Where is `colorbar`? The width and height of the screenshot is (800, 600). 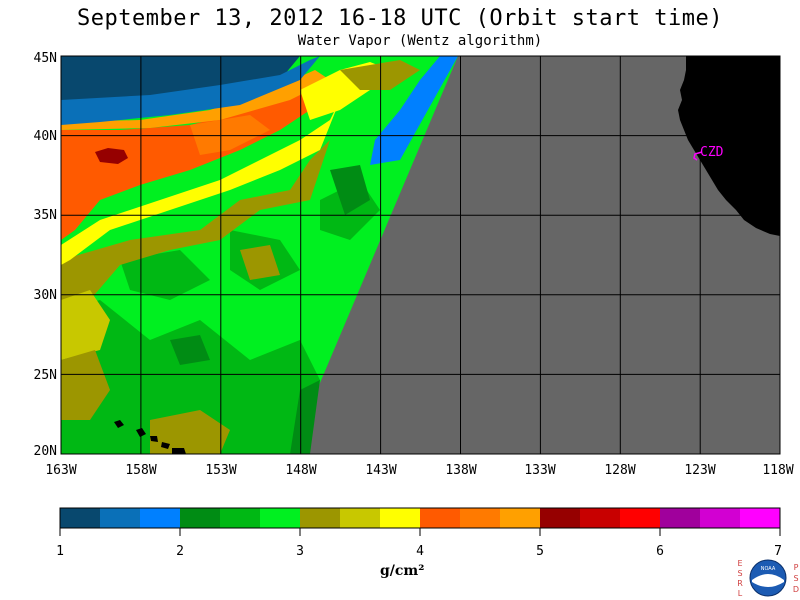 colorbar is located at coordinates (420, 518).